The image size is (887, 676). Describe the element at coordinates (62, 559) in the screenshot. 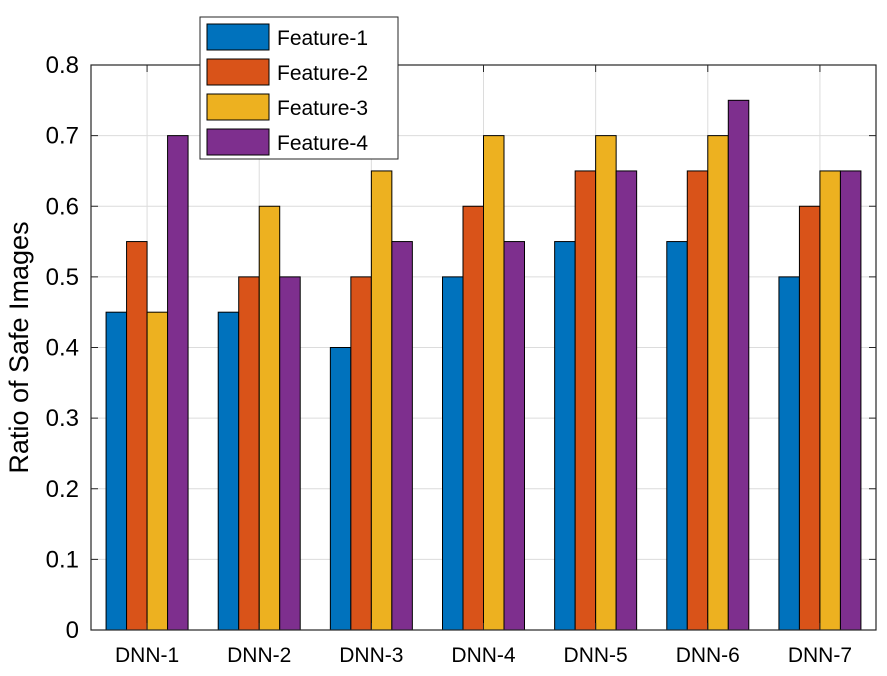

I see `y-tick-label: 0.1` at that location.